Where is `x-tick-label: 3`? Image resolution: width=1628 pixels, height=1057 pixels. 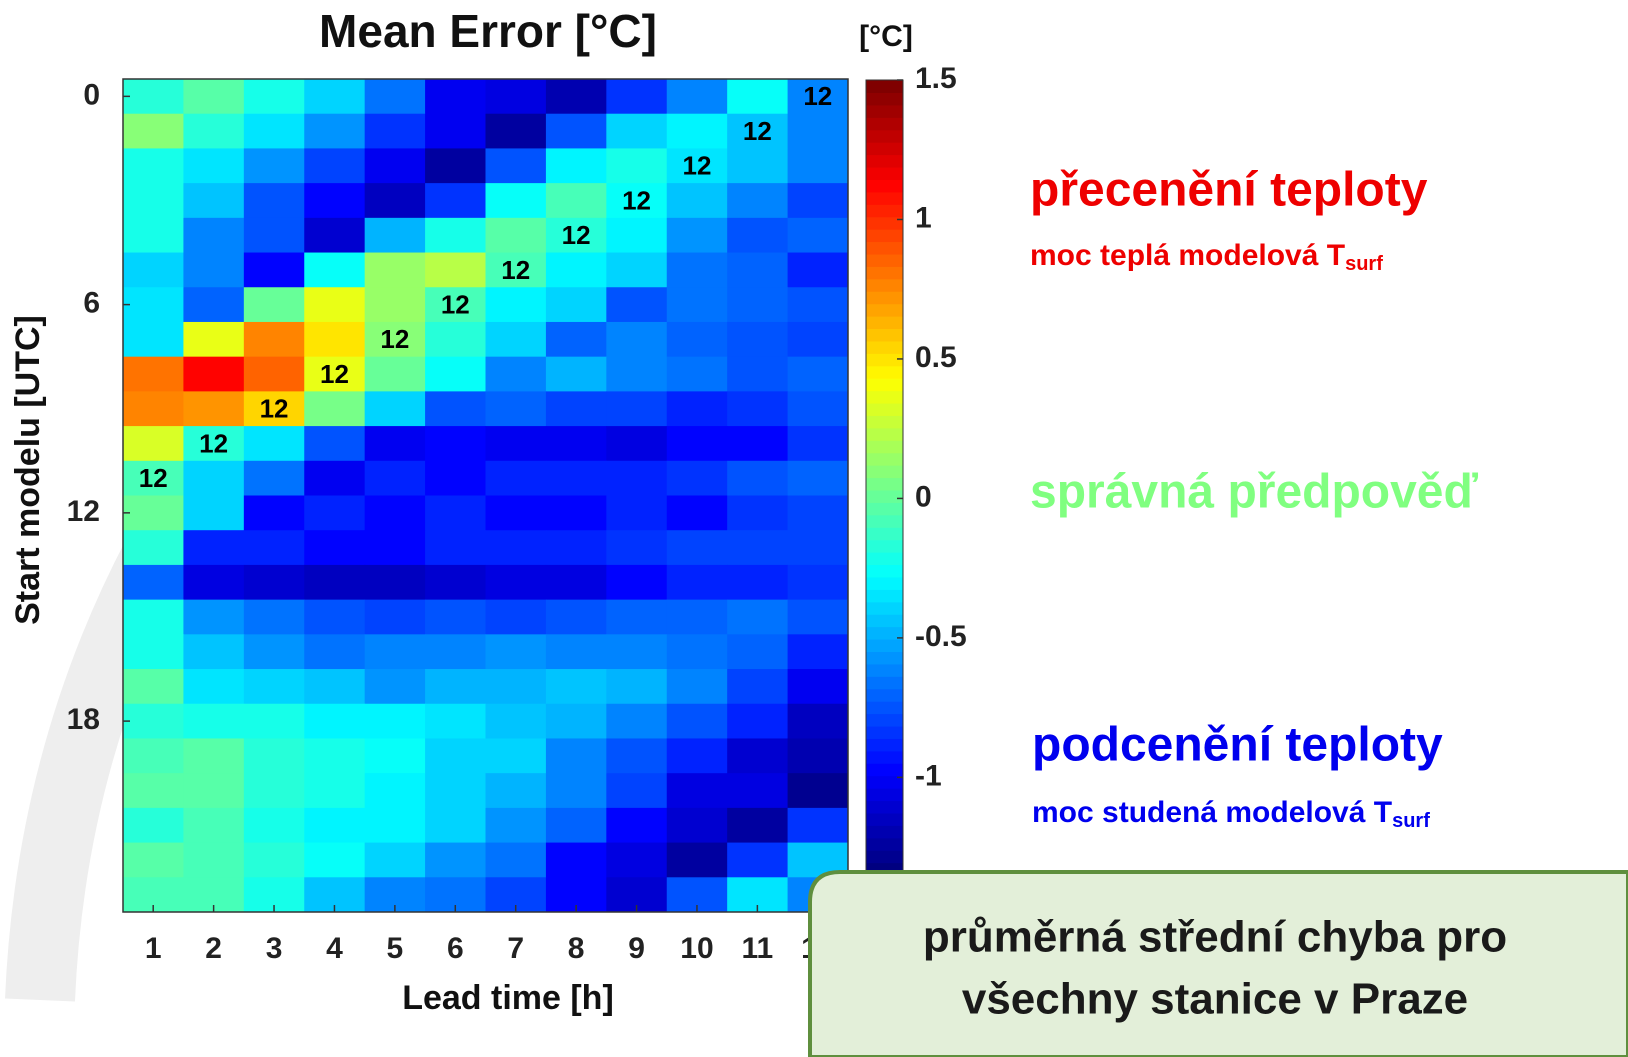
x-tick-label: 3 is located at coordinates (274, 948).